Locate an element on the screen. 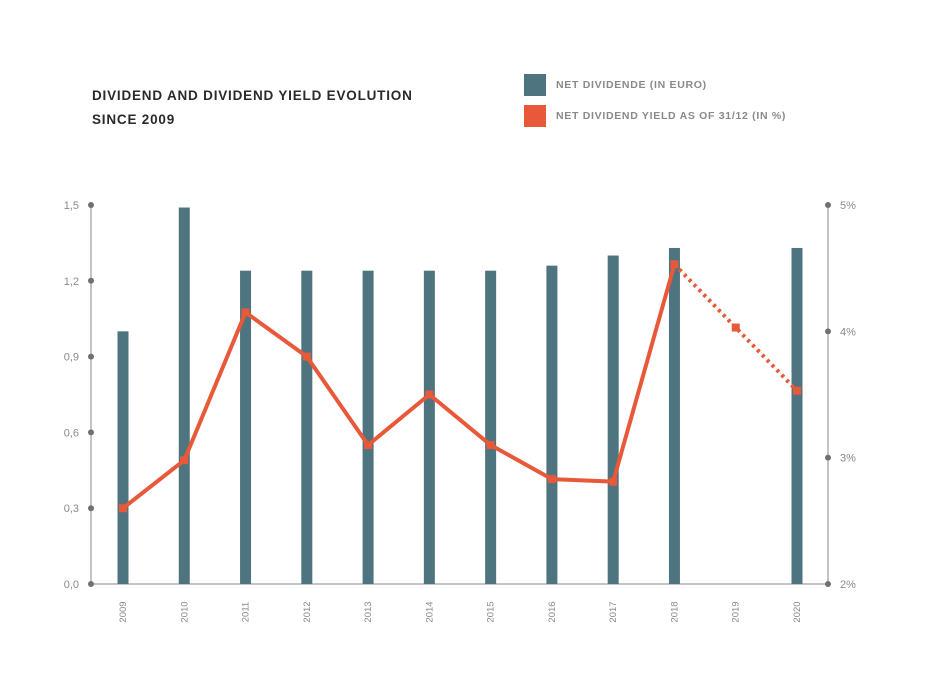  legend-label-dividend: NET DIVIDENDE (IN EURO) is located at coordinates (631, 85).